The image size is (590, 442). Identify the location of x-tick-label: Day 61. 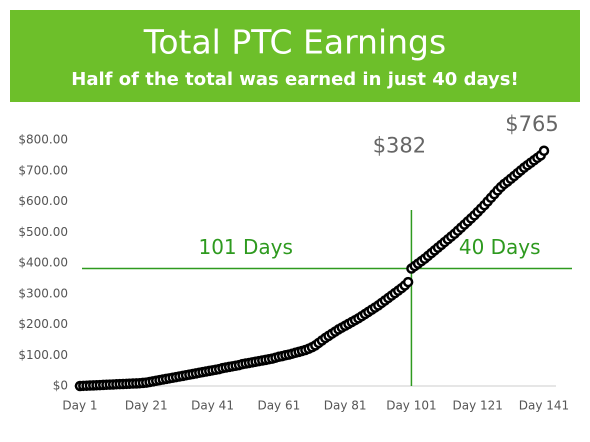
(278, 406).